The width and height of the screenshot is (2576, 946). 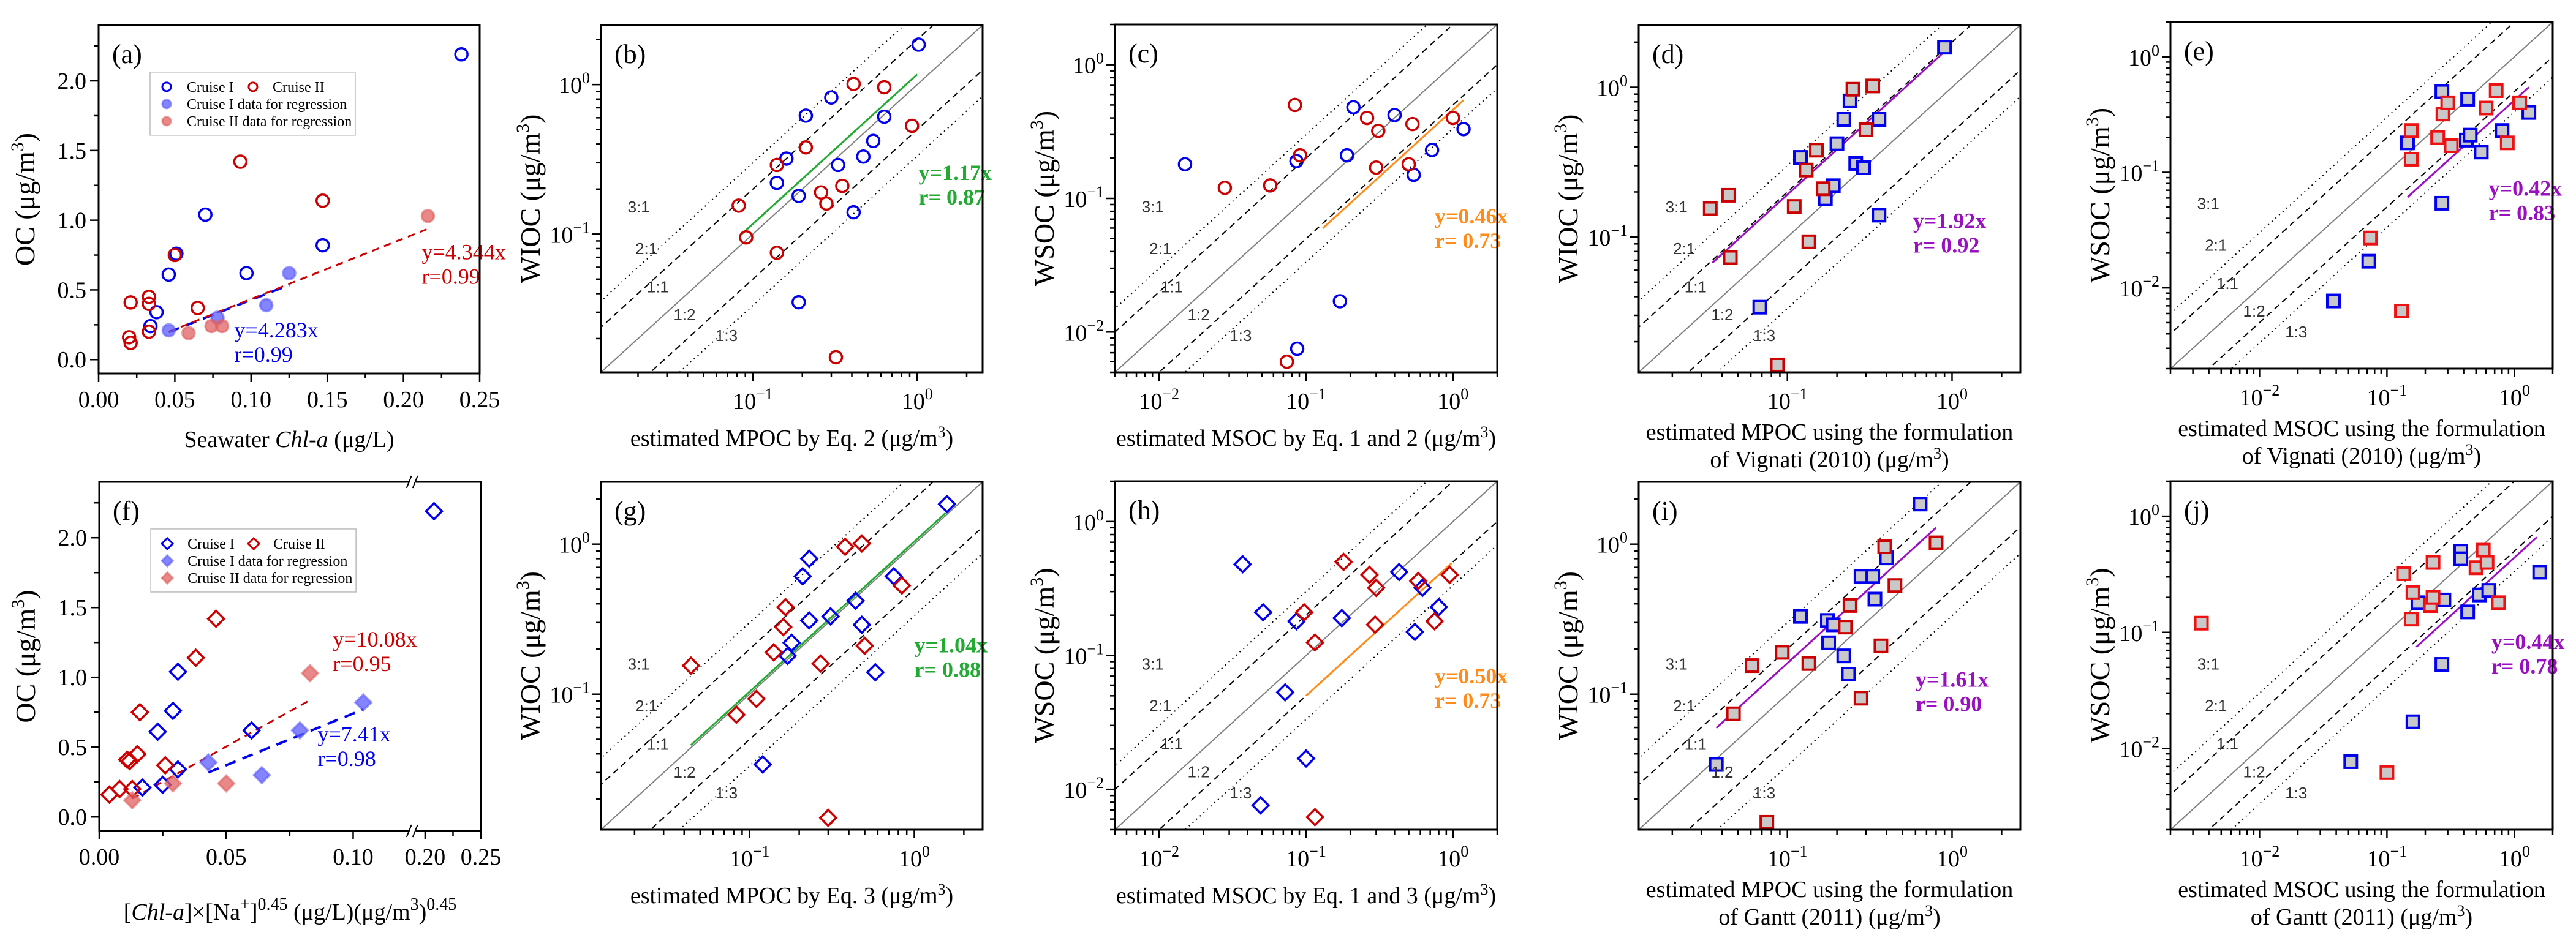 What do you see at coordinates (2361, 428) in the screenshot?
I see `x-axis-title: estimated MSOC using the formulation` at bounding box center [2361, 428].